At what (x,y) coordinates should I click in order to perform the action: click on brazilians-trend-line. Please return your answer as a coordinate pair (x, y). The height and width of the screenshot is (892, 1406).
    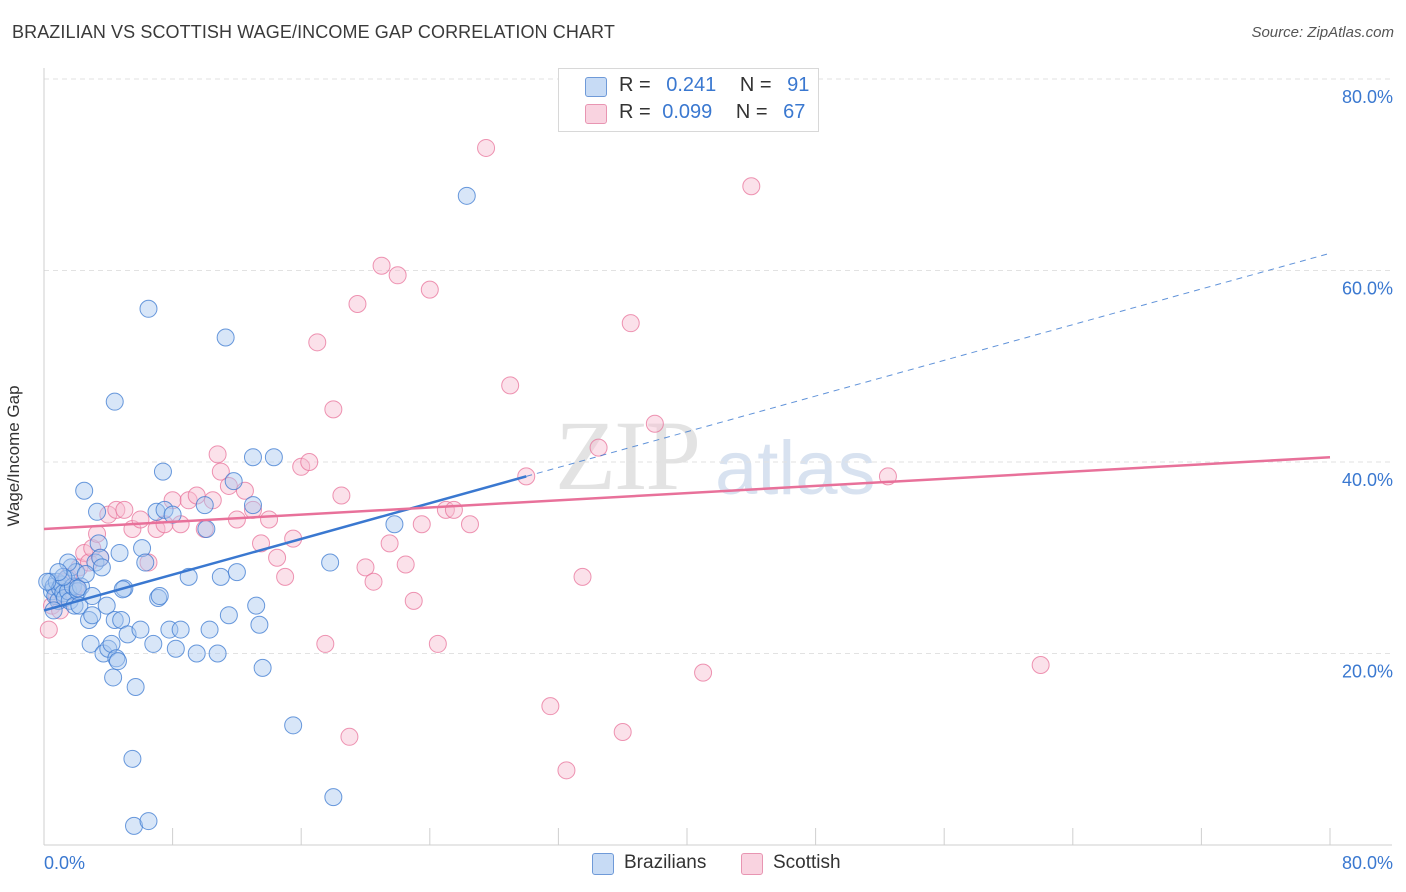
    Looking at the image, I should click on (285, 543).